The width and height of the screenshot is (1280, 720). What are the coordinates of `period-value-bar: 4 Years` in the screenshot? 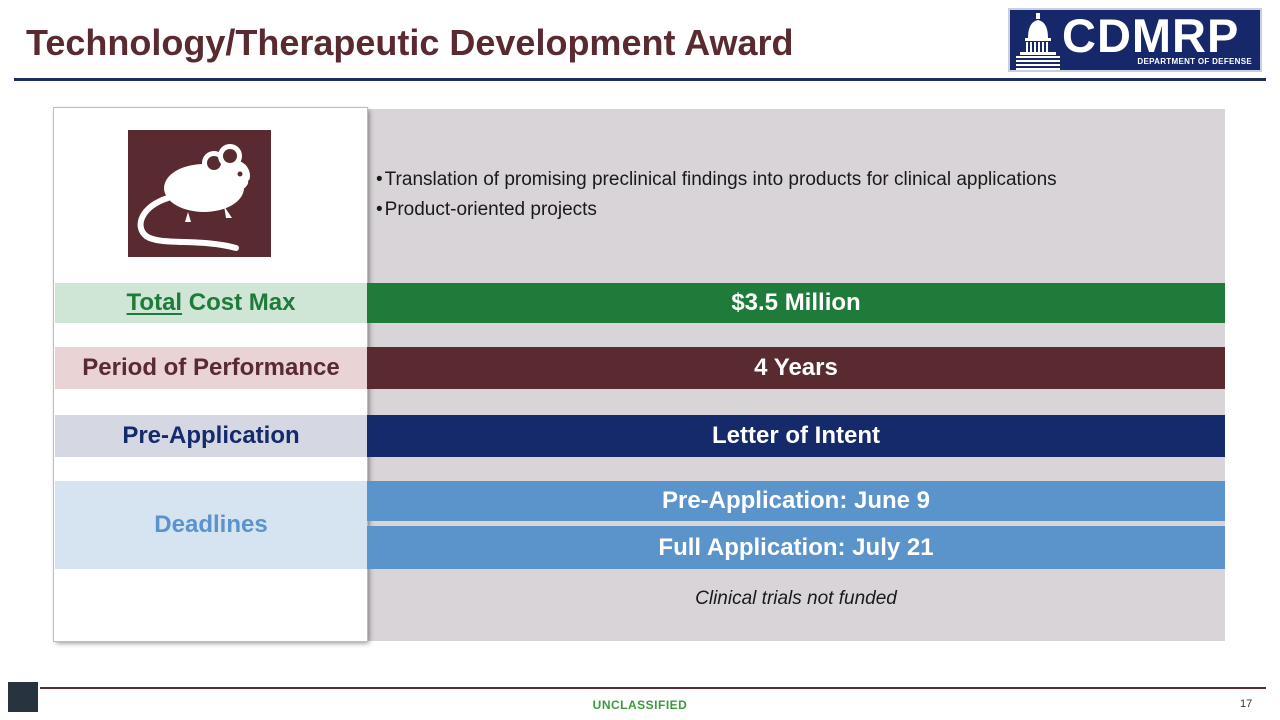 It's located at (796, 368).